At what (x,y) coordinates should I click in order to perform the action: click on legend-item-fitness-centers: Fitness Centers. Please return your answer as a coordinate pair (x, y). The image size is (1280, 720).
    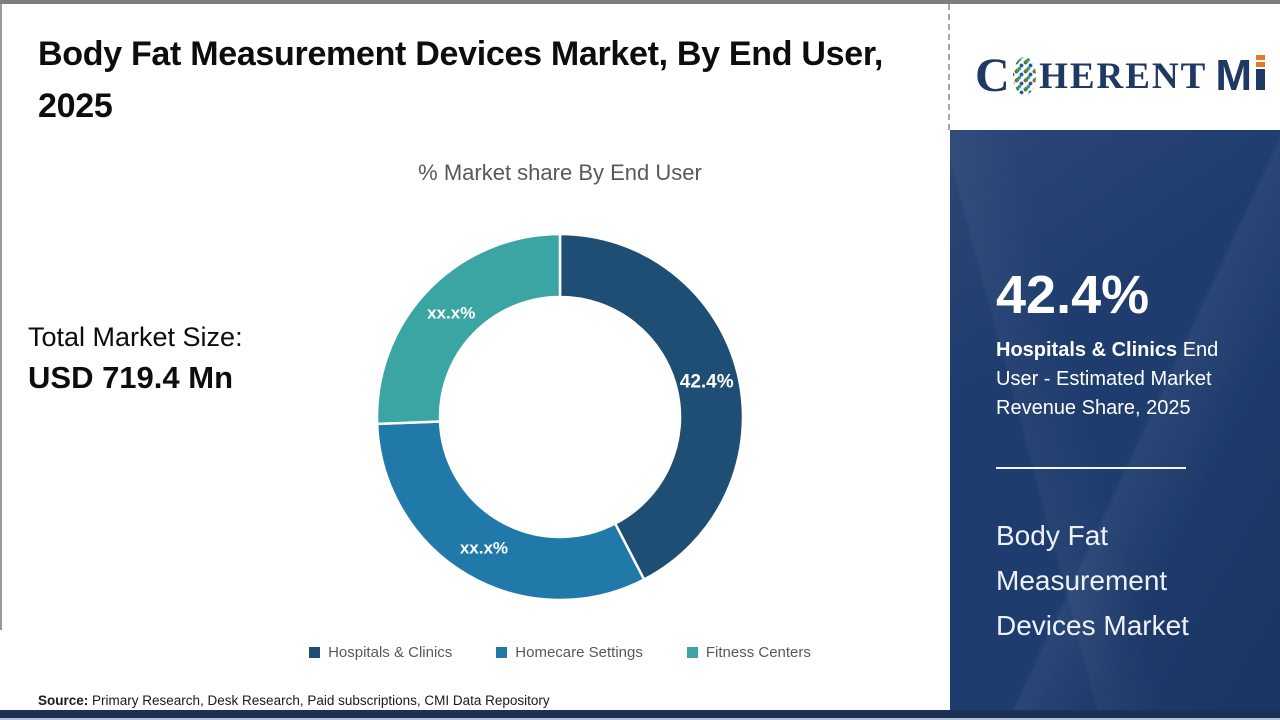
    Looking at the image, I should click on (748, 652).